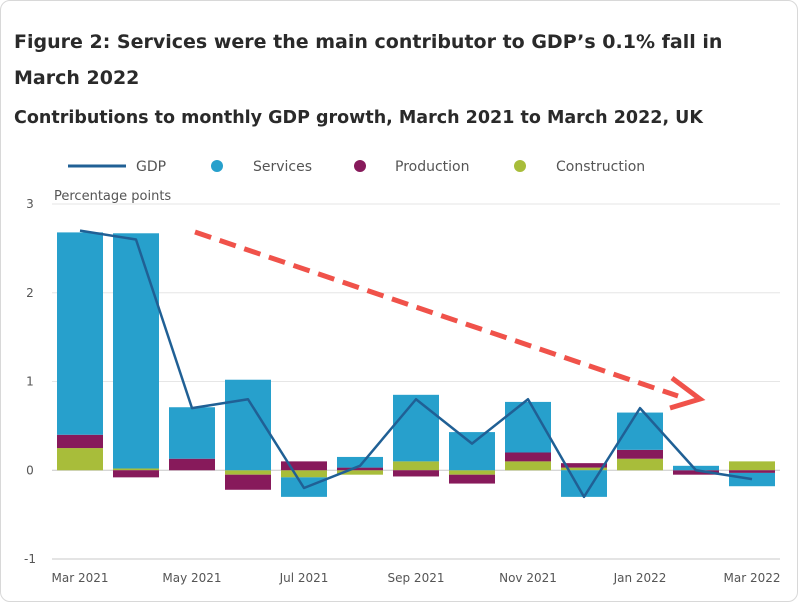 Image resolution: width=800 pixels, height=604 pixels. I want to click on legend-label-gdp: GDP, so click(151, 167).